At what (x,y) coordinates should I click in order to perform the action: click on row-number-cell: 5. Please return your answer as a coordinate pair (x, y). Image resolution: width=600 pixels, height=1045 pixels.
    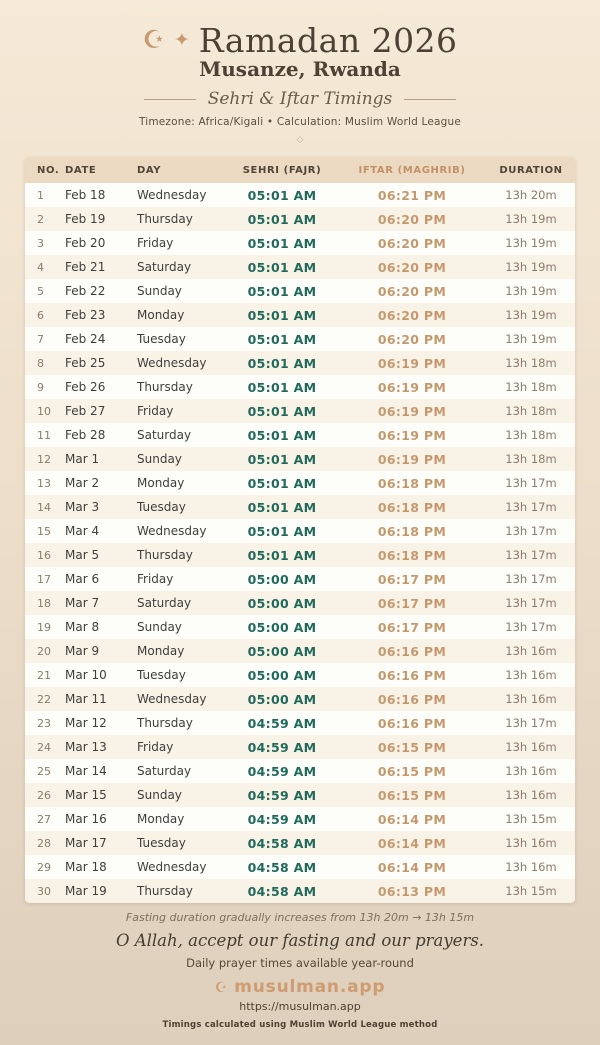
    Looking at the image, I should click on (40, 291).